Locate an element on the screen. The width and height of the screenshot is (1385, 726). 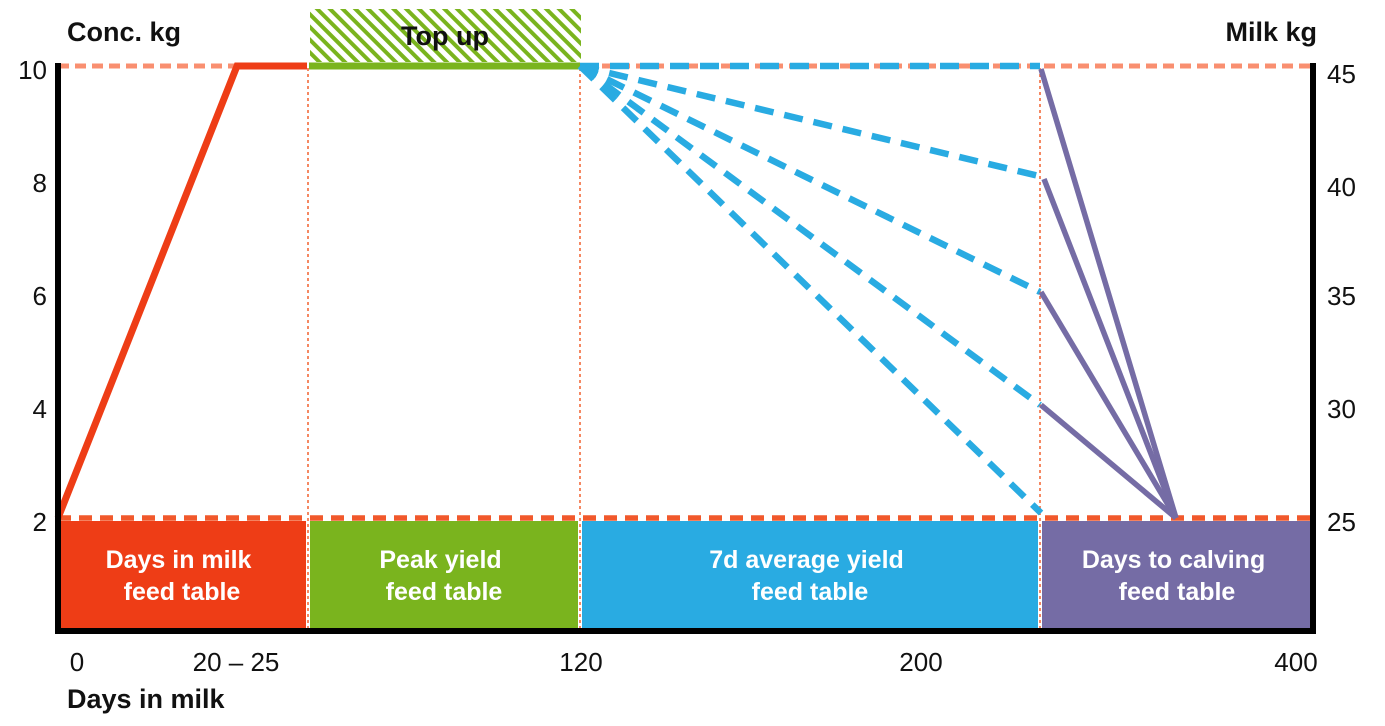
x-tick-120: 120 is located at coordinates (580, 662).